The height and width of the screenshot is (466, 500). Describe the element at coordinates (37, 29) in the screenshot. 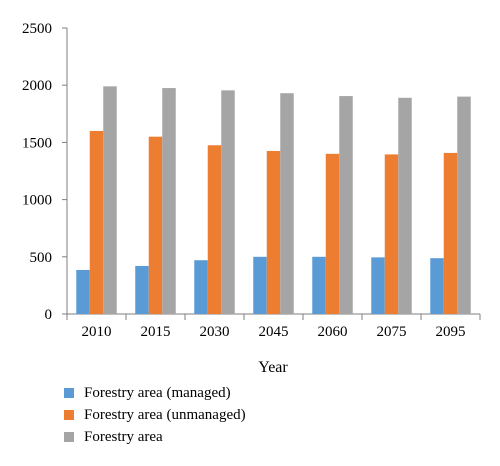

I see `y-tick-label: 2500` at that location.